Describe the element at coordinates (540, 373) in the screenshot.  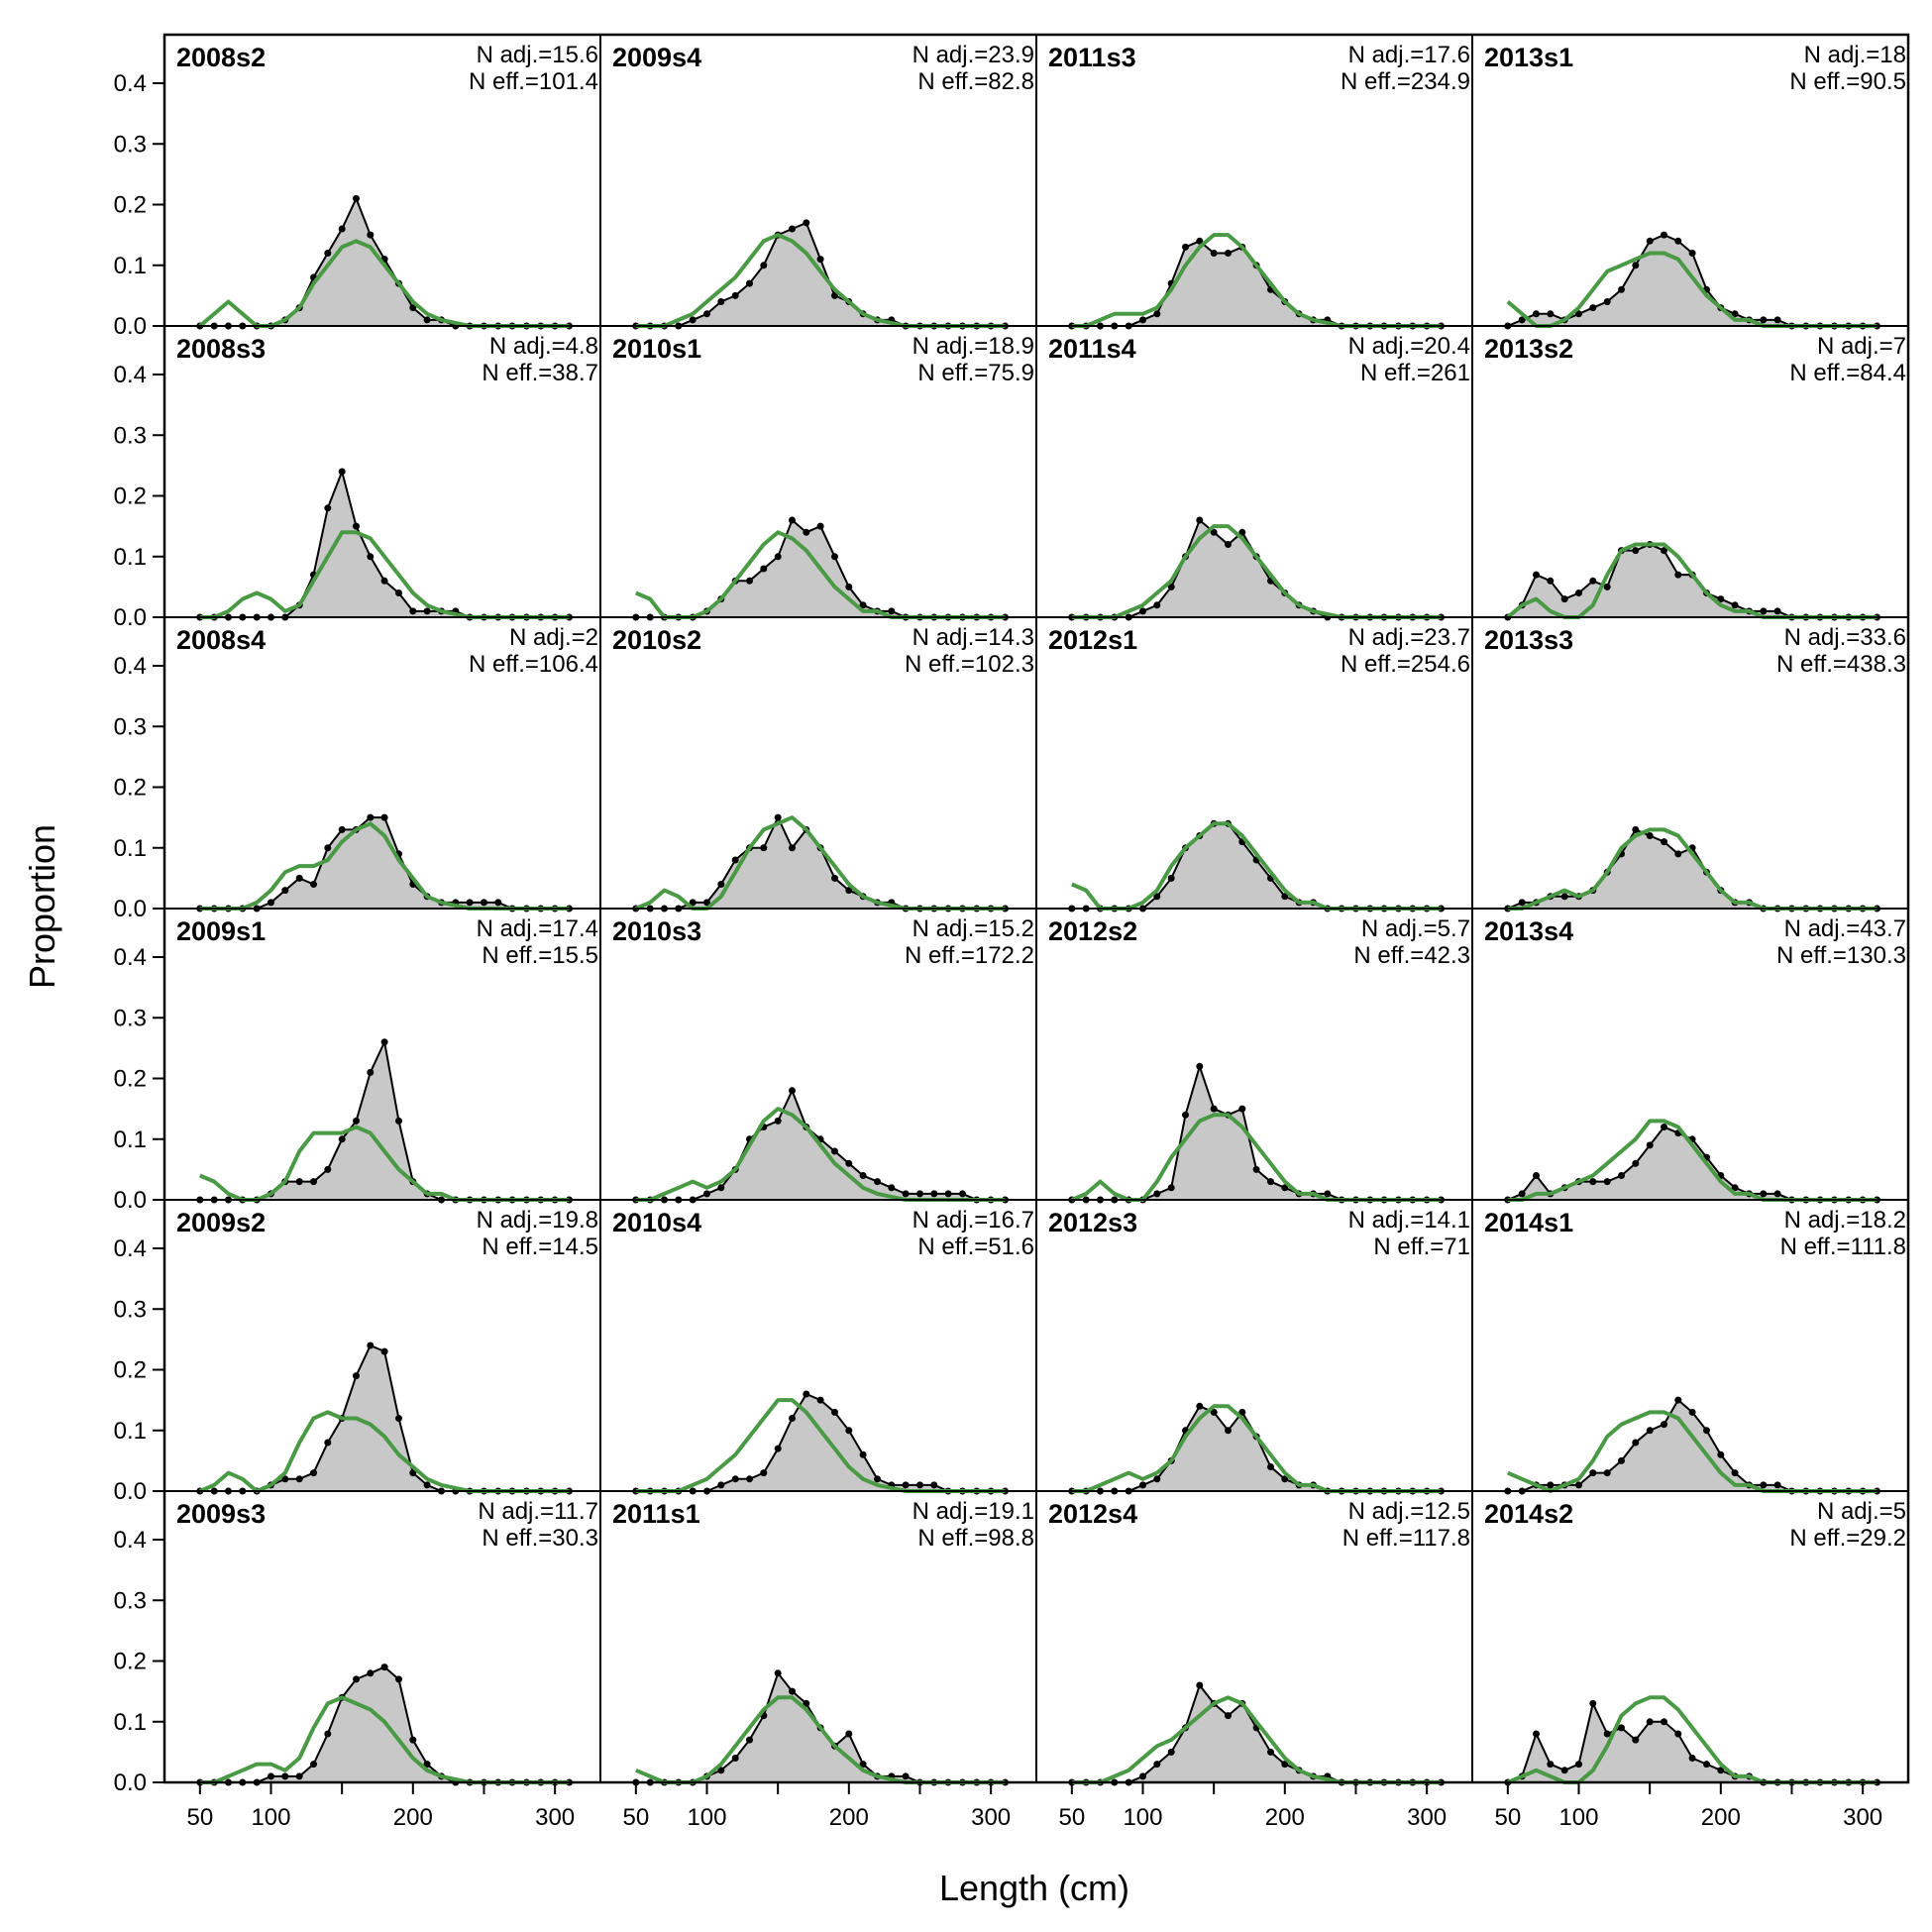
I see `n-eff-label: N eff.=38.7` at that location.